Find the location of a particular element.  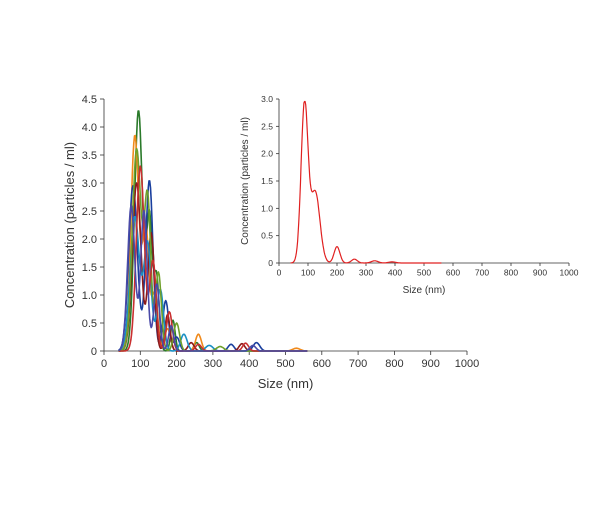

y-tick-label: 3.5 is located at coordinates (89, 156).